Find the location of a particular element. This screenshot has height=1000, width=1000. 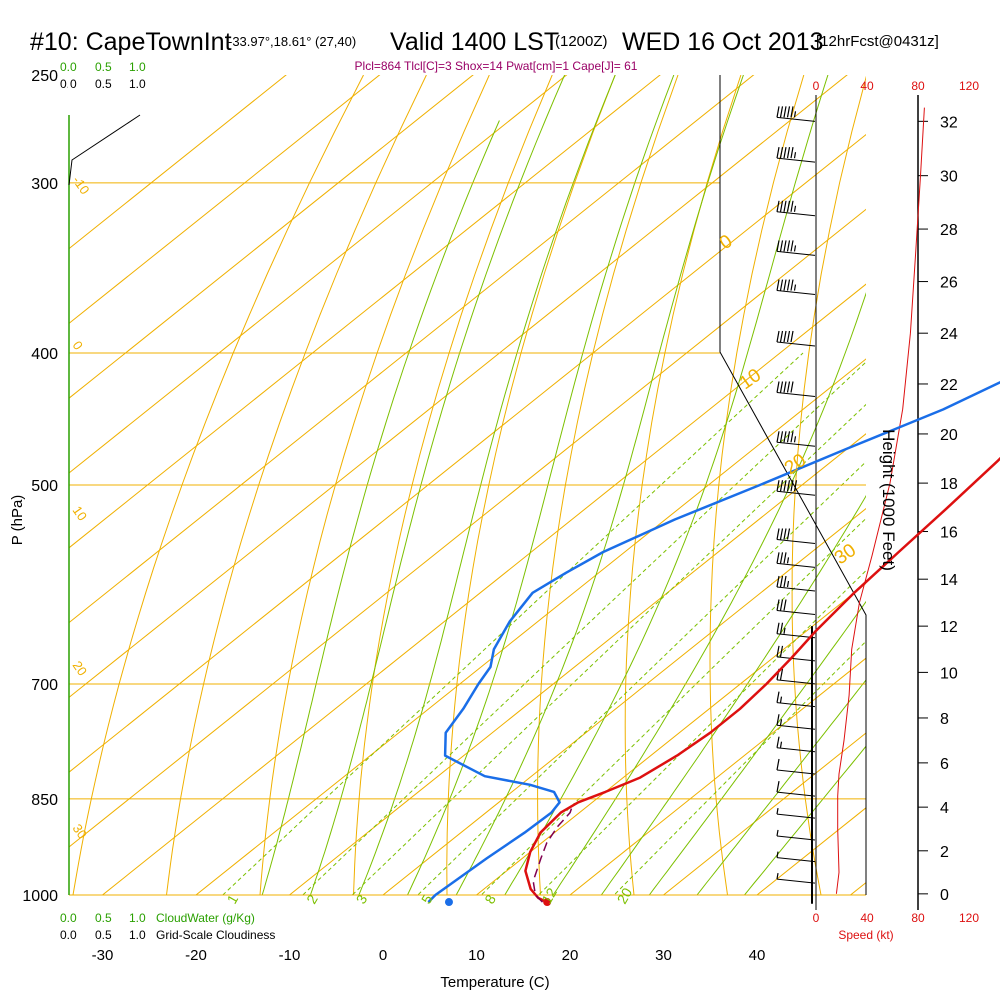

mixing-ratio-line is located at coordinates (739, 767).